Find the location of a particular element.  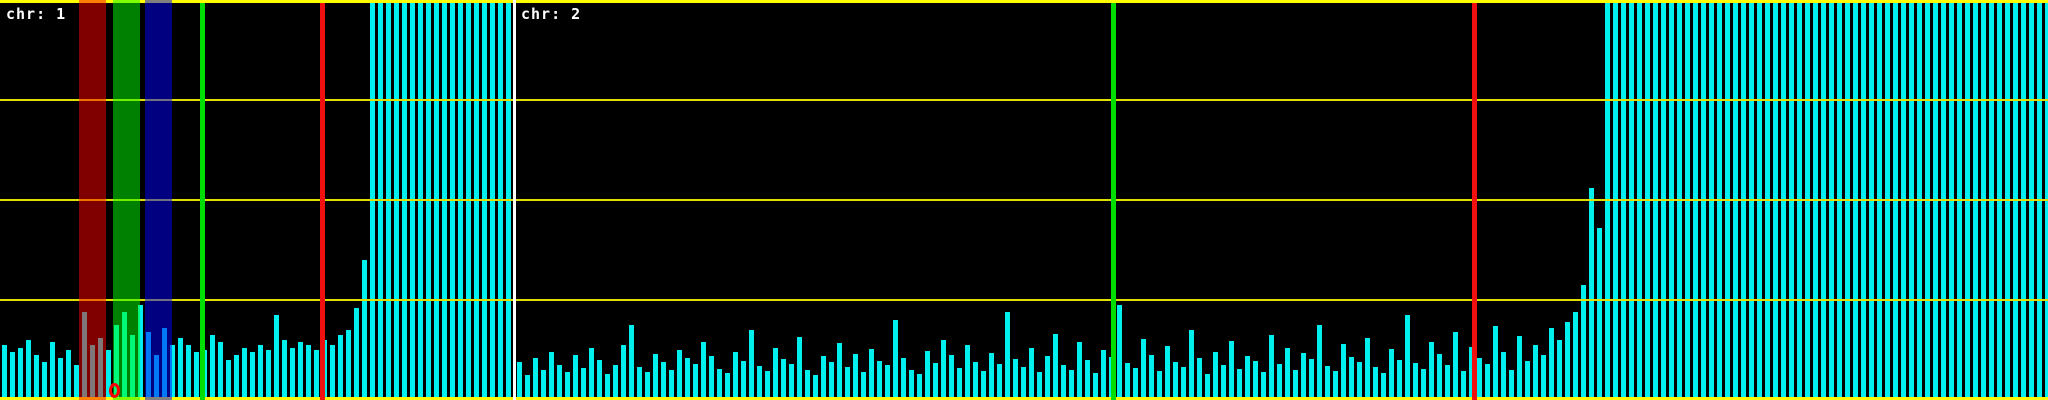

red-marker-line is located at coordinates (1474, 201).